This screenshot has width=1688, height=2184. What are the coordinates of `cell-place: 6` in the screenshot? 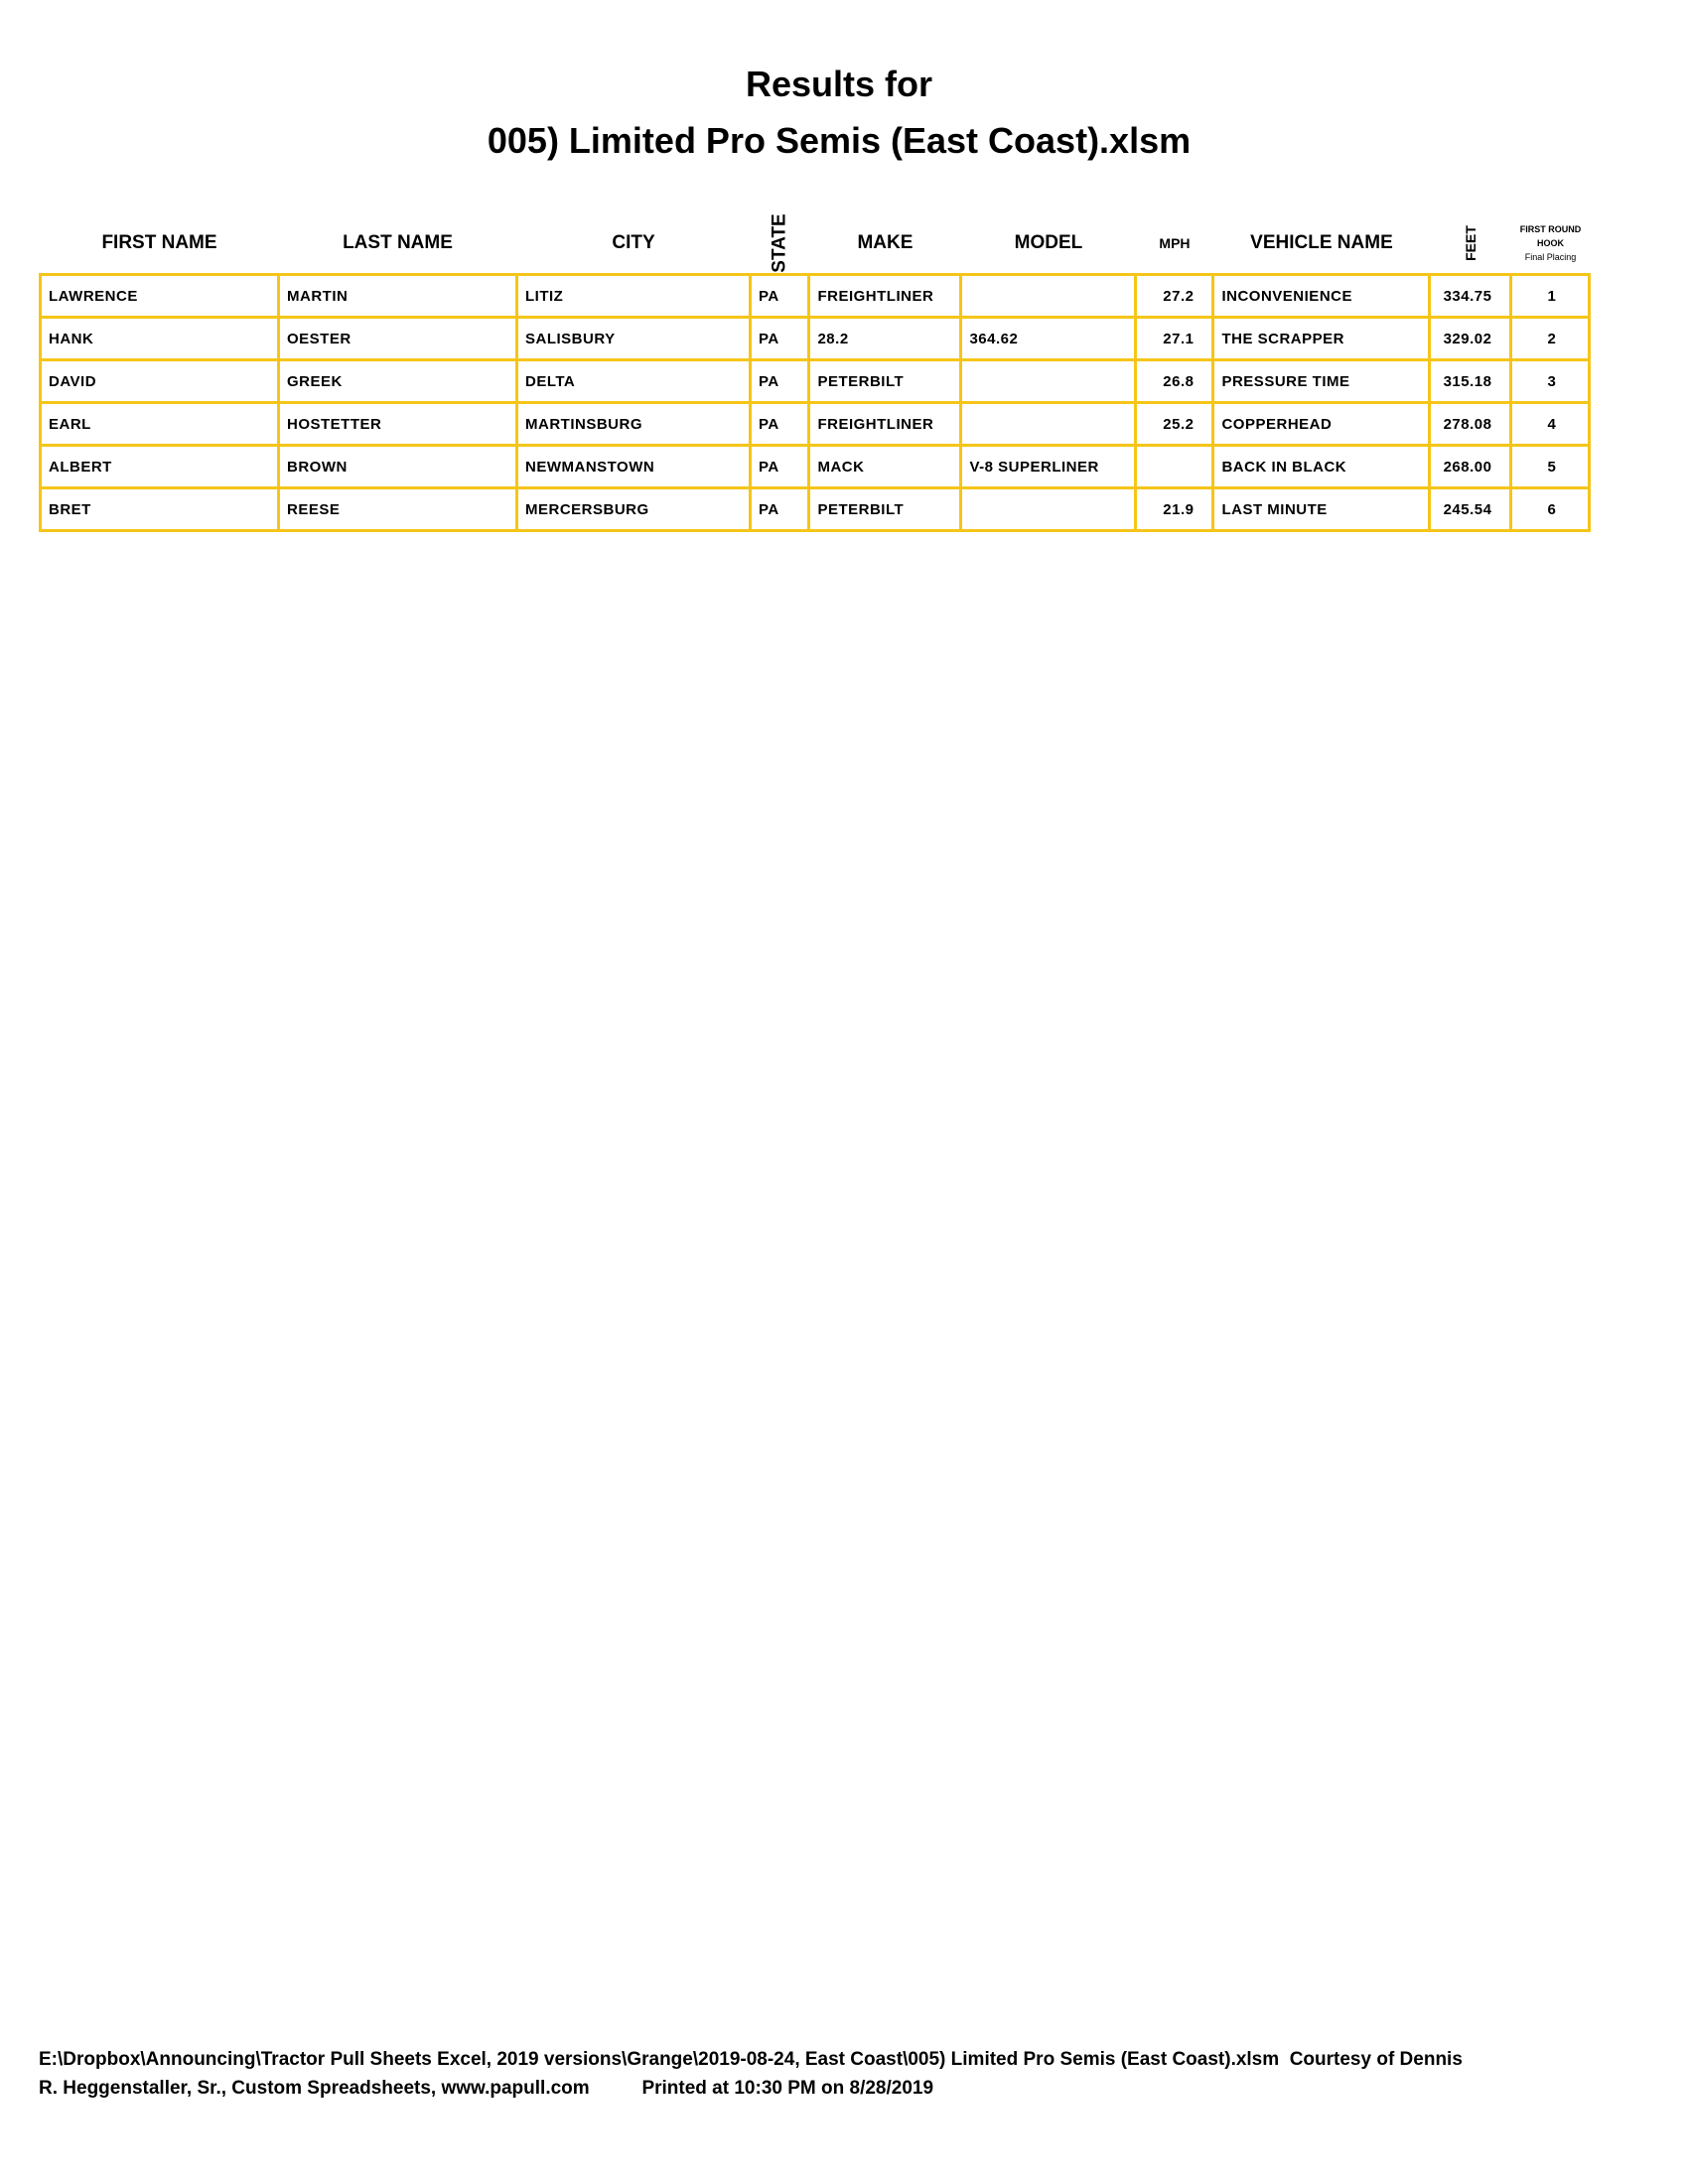 It's located at (1550, 509).